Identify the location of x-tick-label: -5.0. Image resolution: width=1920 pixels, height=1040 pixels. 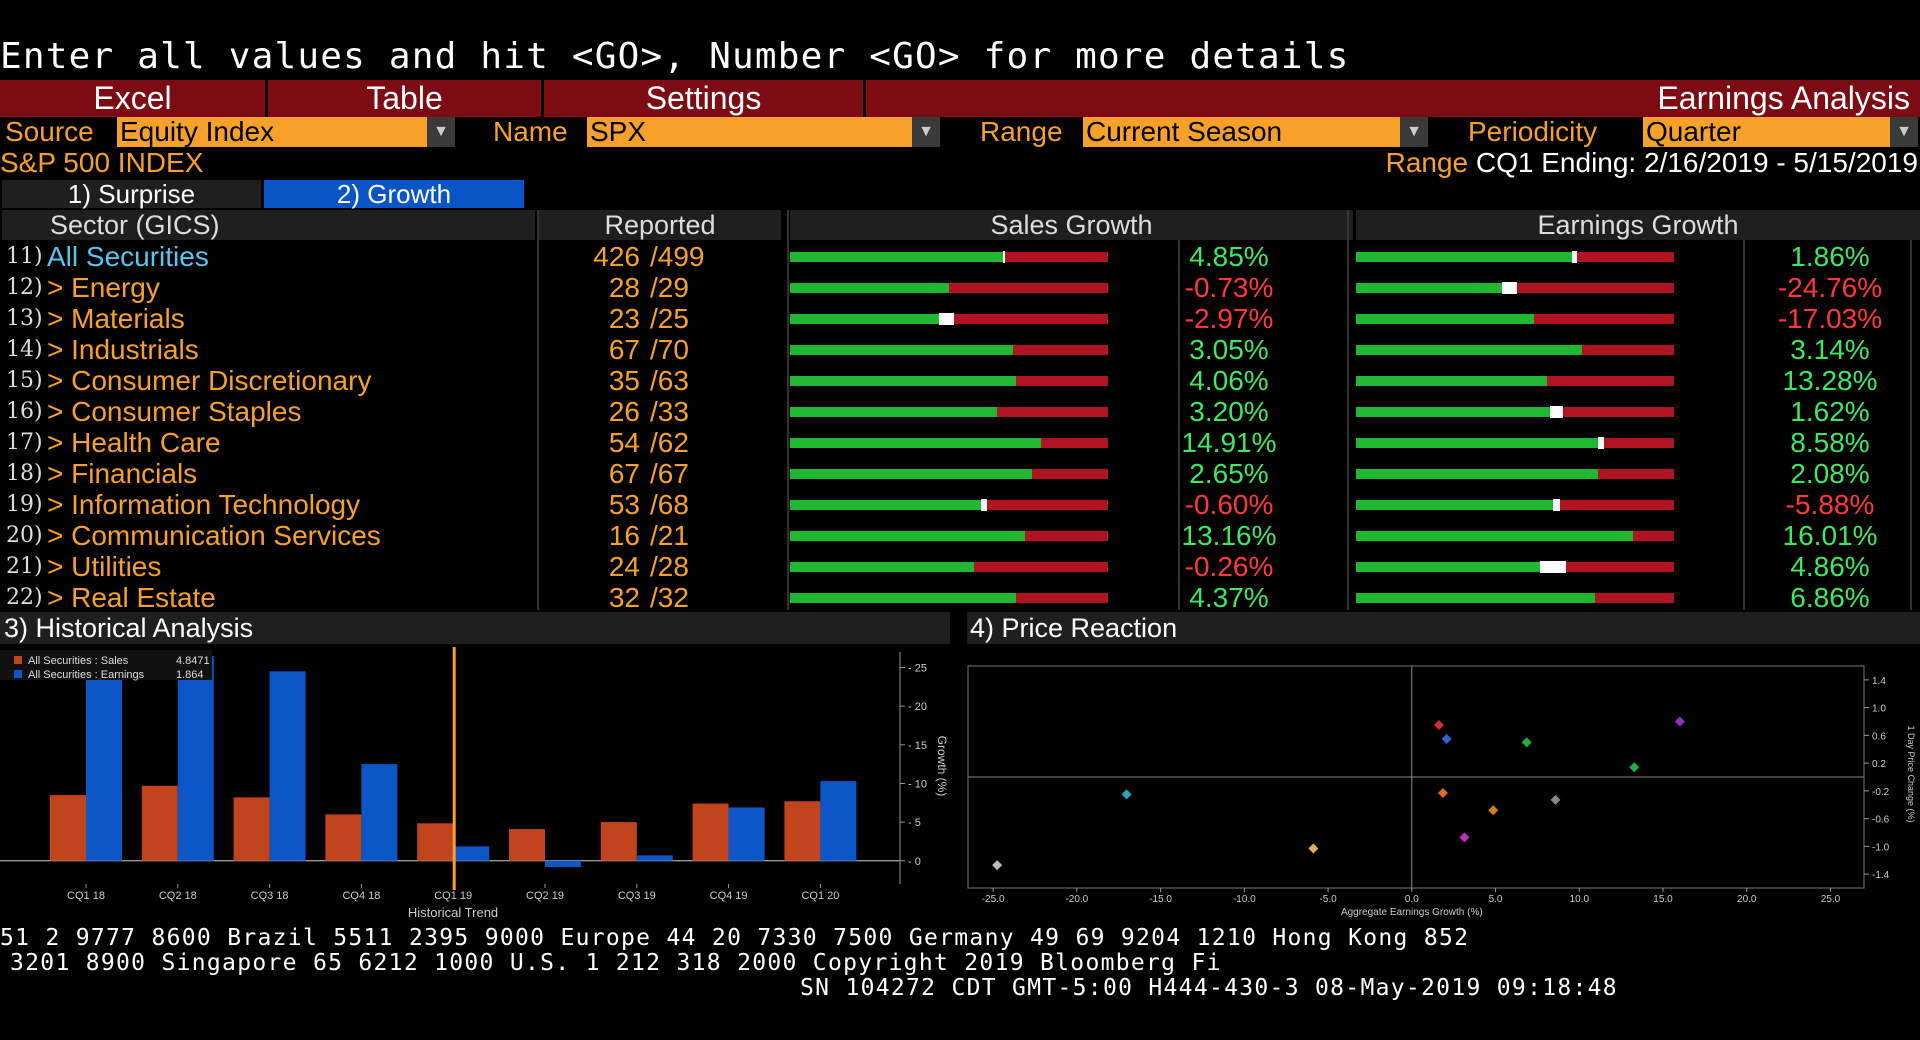
(1328, 899).